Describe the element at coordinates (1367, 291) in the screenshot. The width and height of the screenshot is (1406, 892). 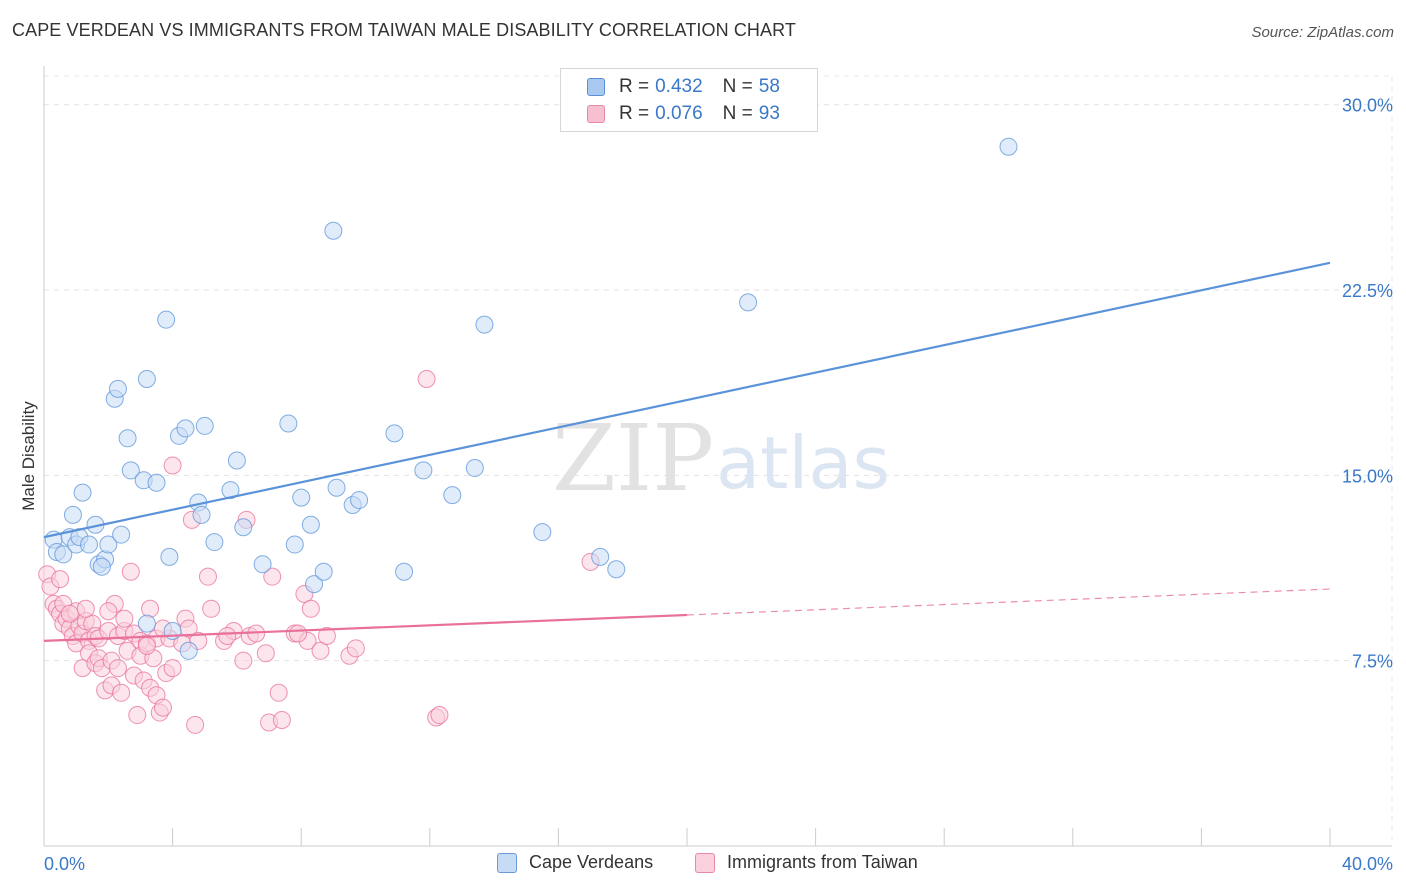
I see `y-tick-label: 22.5%` at that location.